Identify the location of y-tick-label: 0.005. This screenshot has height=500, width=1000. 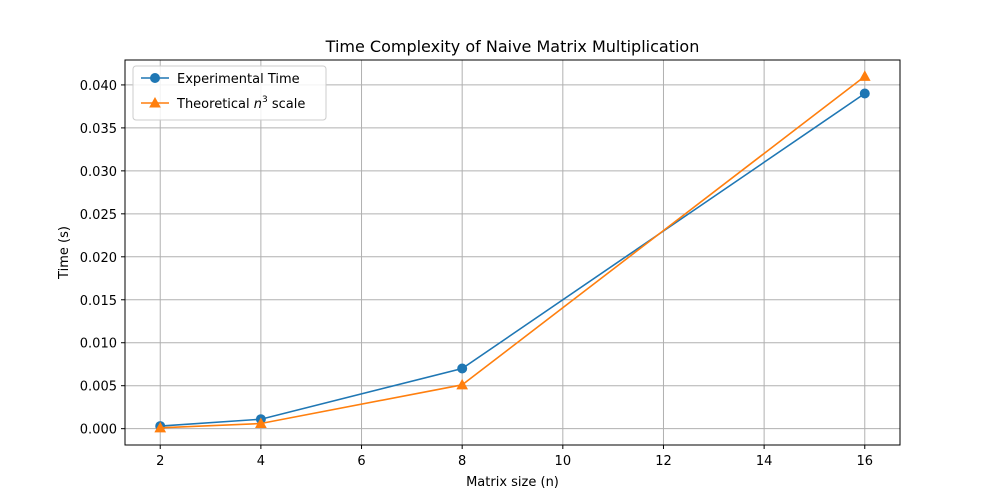
(98, 387).